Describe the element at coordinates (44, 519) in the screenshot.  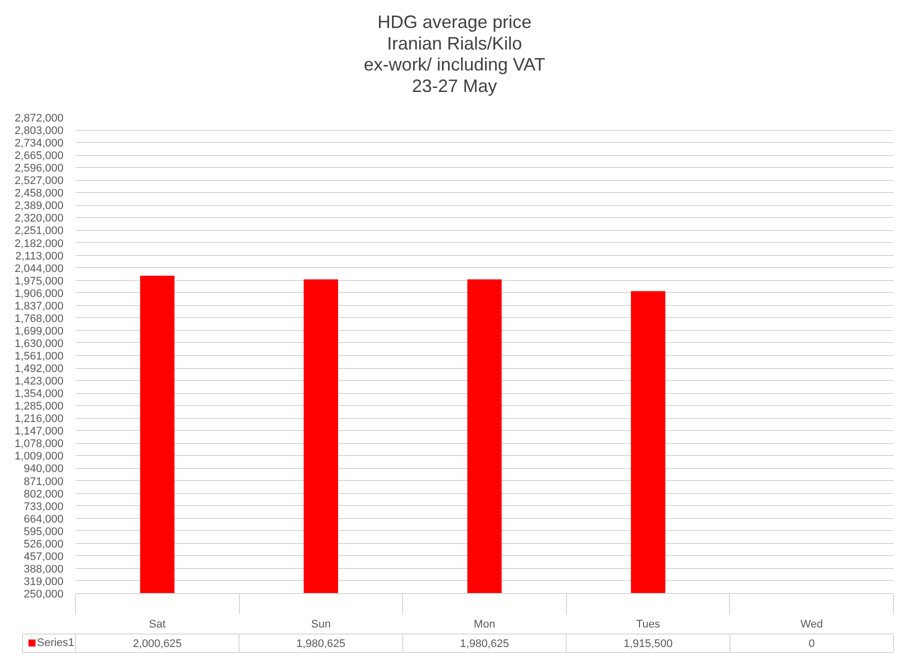
I see `y-tick-label: 664,000` at that location.